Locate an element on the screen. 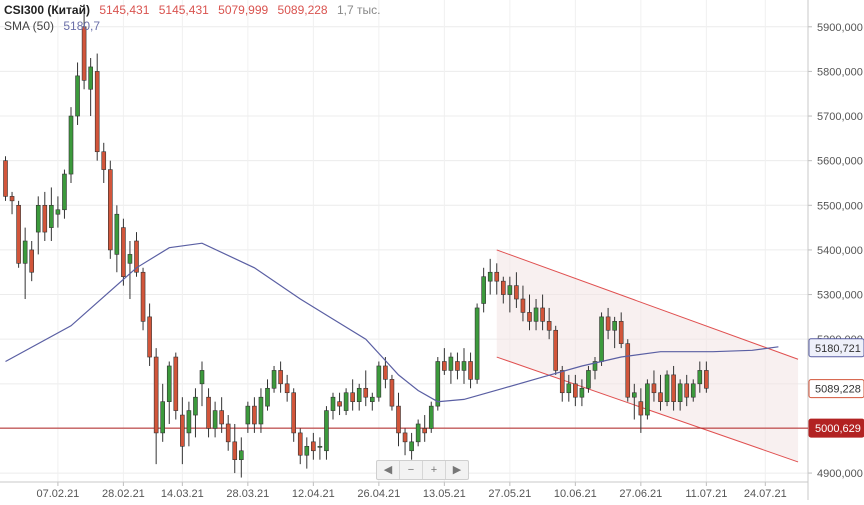 The image size is (864, 505). sma-label: SMA (50) is located at coordinates (29, 26).